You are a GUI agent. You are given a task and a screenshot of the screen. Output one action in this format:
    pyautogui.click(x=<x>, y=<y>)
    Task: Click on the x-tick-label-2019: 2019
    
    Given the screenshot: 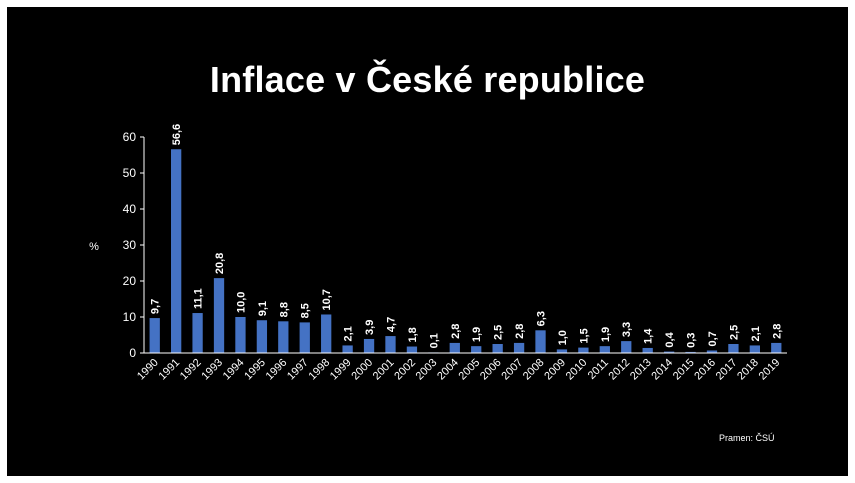 What is the action you would take?
    pyautogui.click(x=770, y=370)
    